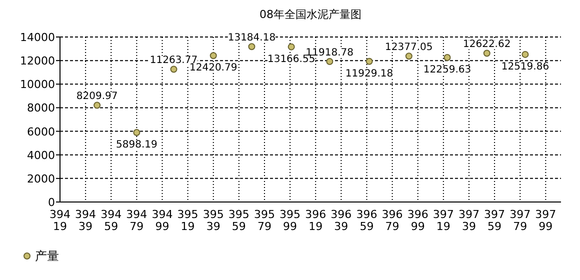  What do you see at coordinates (37, 37) in the screenshot?
I see `y-tick-label: 14000` at bounding box center [37, 37].